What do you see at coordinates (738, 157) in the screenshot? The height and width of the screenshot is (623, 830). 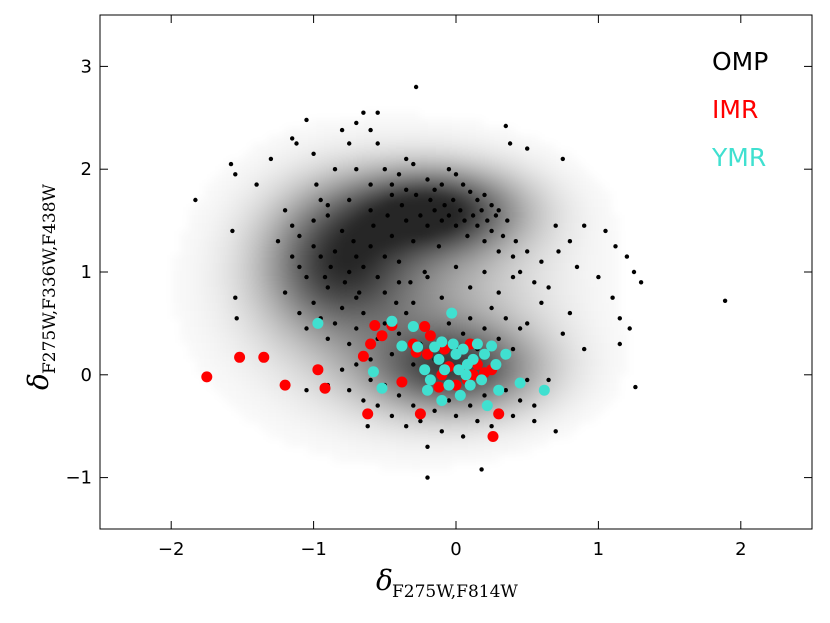 I see `legend-ymr: YMR` at bounding box center [738, 157].